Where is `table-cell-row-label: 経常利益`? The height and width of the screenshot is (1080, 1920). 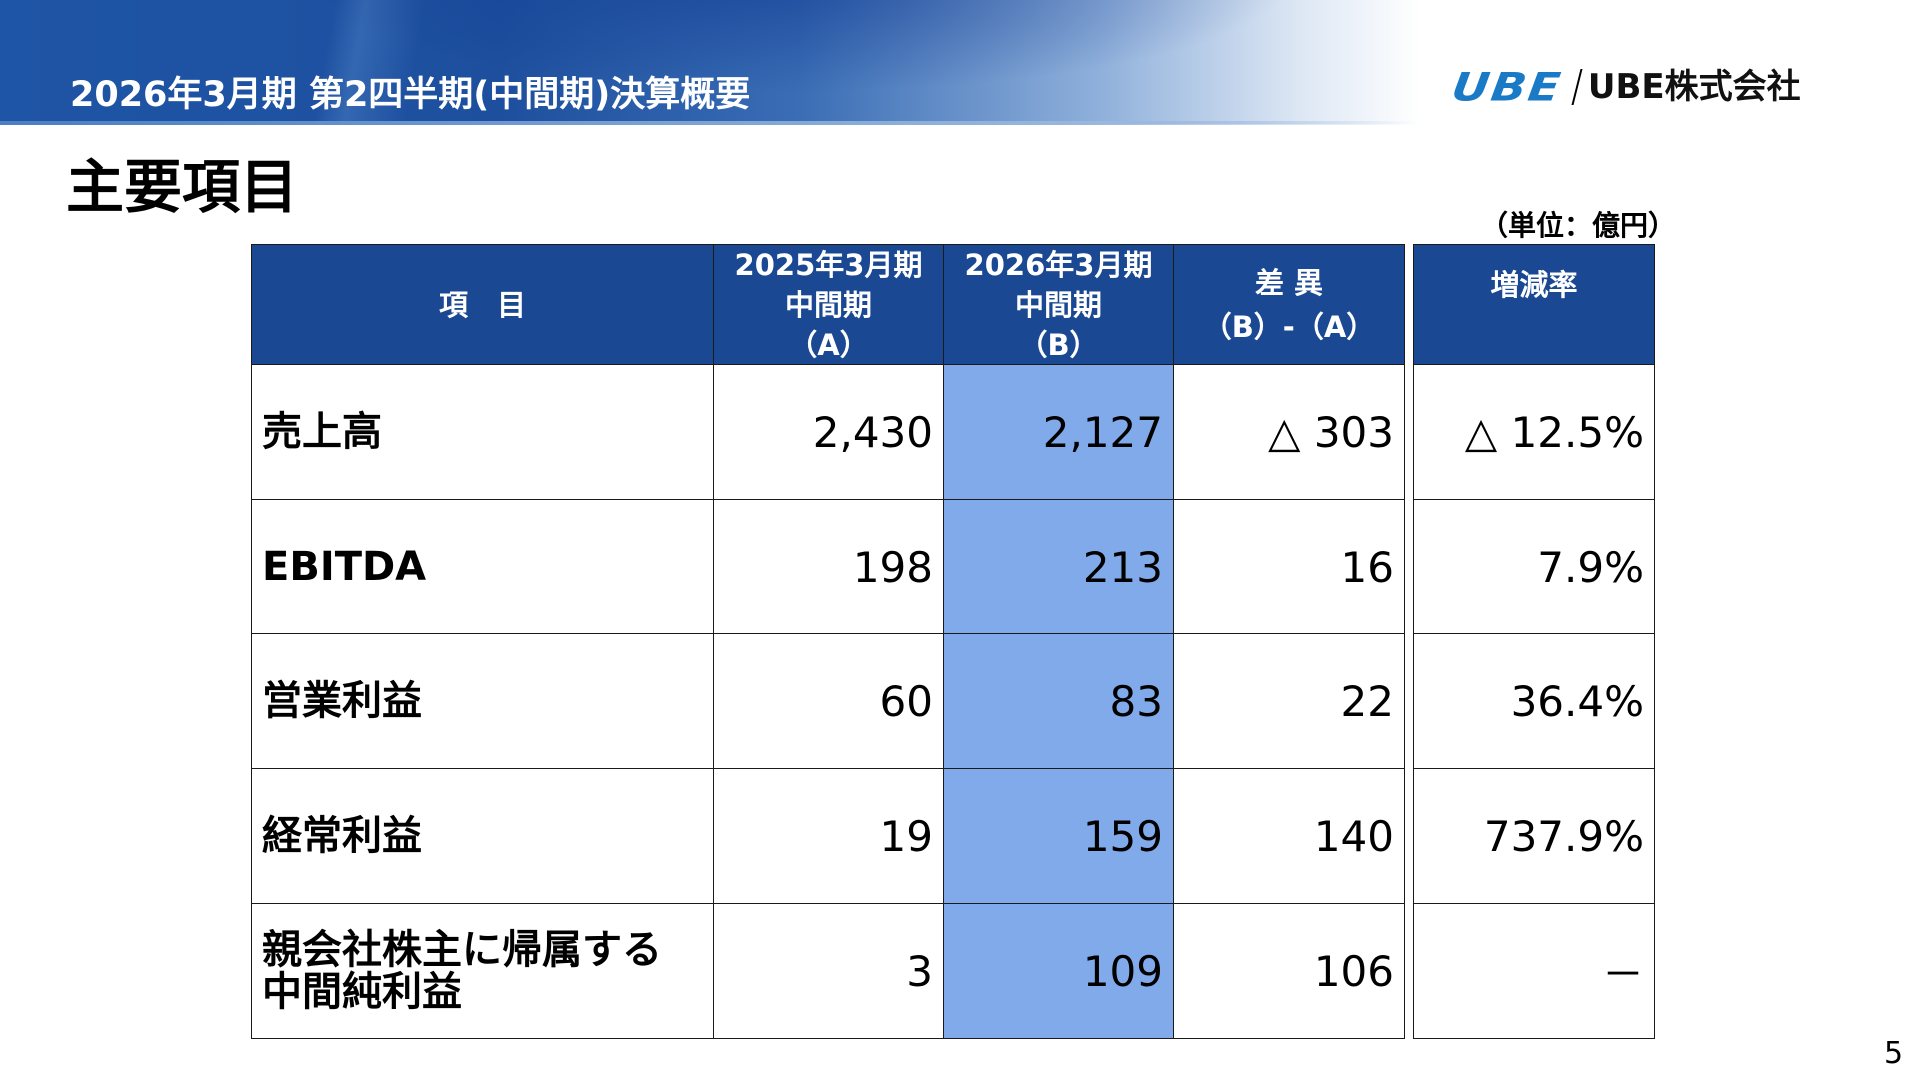
table-cell-row-label: 経常利益 is located at coordinates (482, 836).